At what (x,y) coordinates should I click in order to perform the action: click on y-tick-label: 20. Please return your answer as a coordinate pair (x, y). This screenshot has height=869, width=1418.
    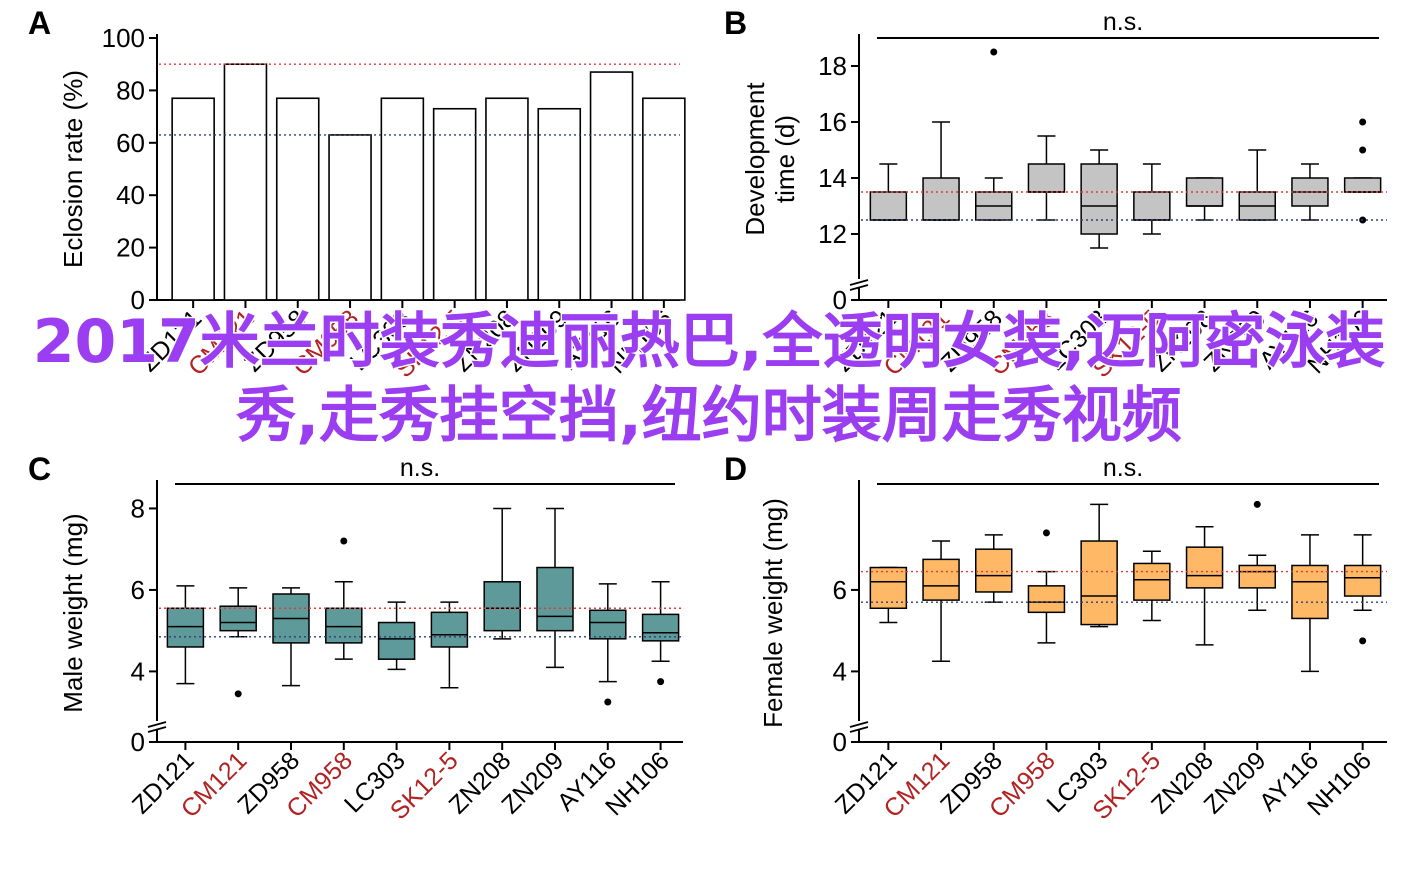
    Looking at the image, I should click on (130, 248).